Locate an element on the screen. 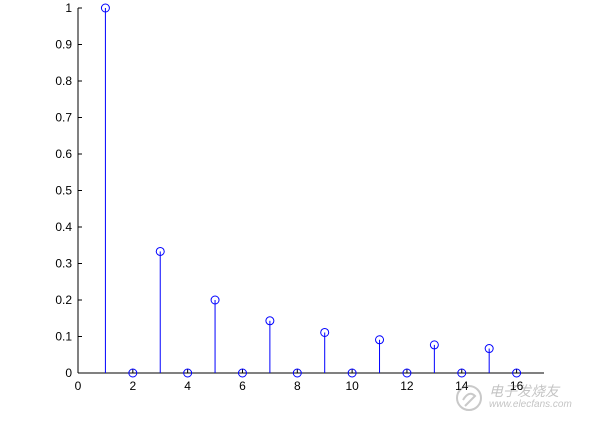 The height and width of the screenshot is (423, 600). y-tick-label: 0.3 is located at coordinates (63, 264).